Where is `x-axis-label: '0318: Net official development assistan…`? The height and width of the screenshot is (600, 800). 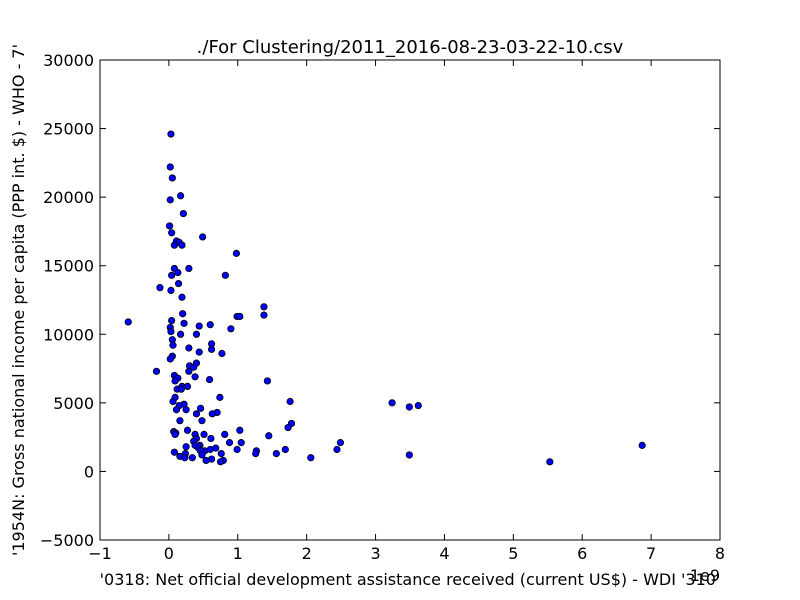
x-axis-label: '0318: Net official development assistan… is located at coordinates (410, 579).